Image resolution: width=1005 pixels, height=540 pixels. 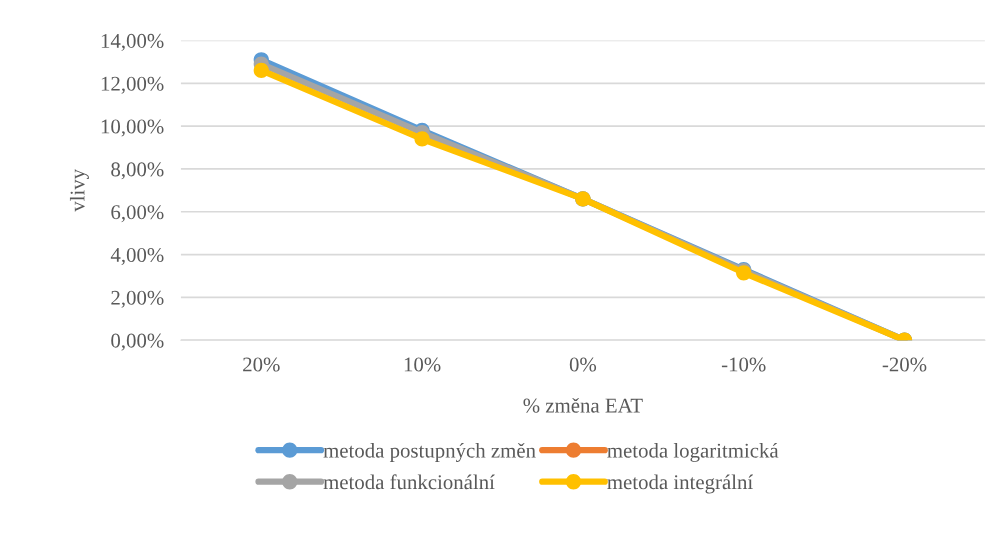 I want to click on legend-label: metoda logaritmická, so click(x=693, y=452).